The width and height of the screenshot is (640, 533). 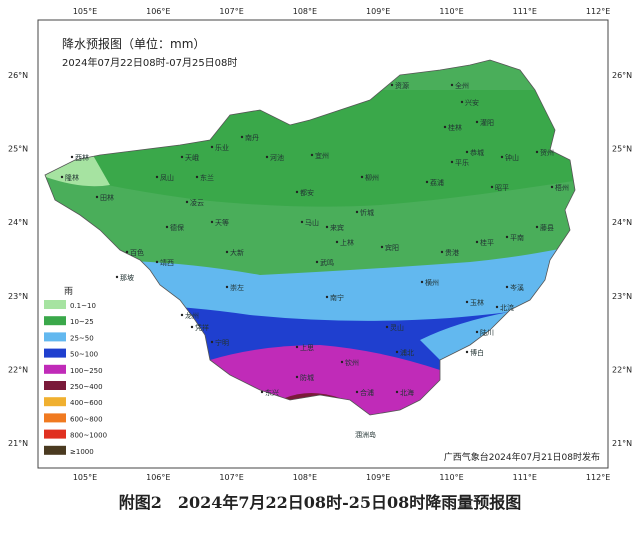 I want to click on legend-label: 800~1000, so click(x=88, y=436).